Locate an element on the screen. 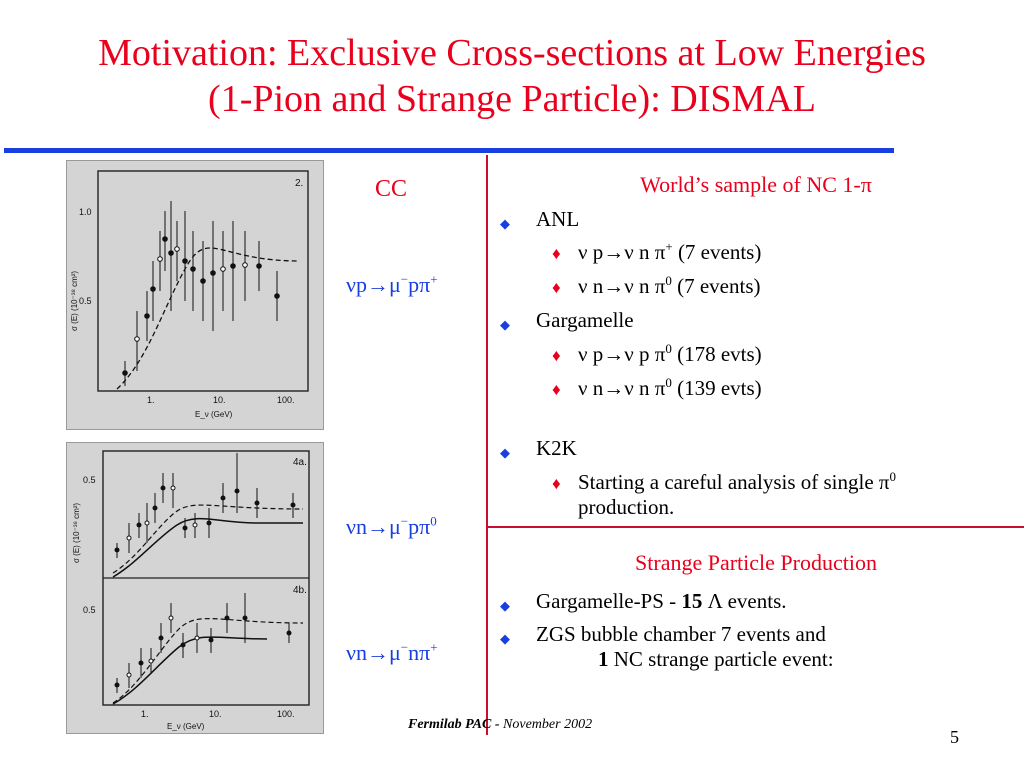 The image size is (1024, 768). title-underline is located at coordinates (449, 150).